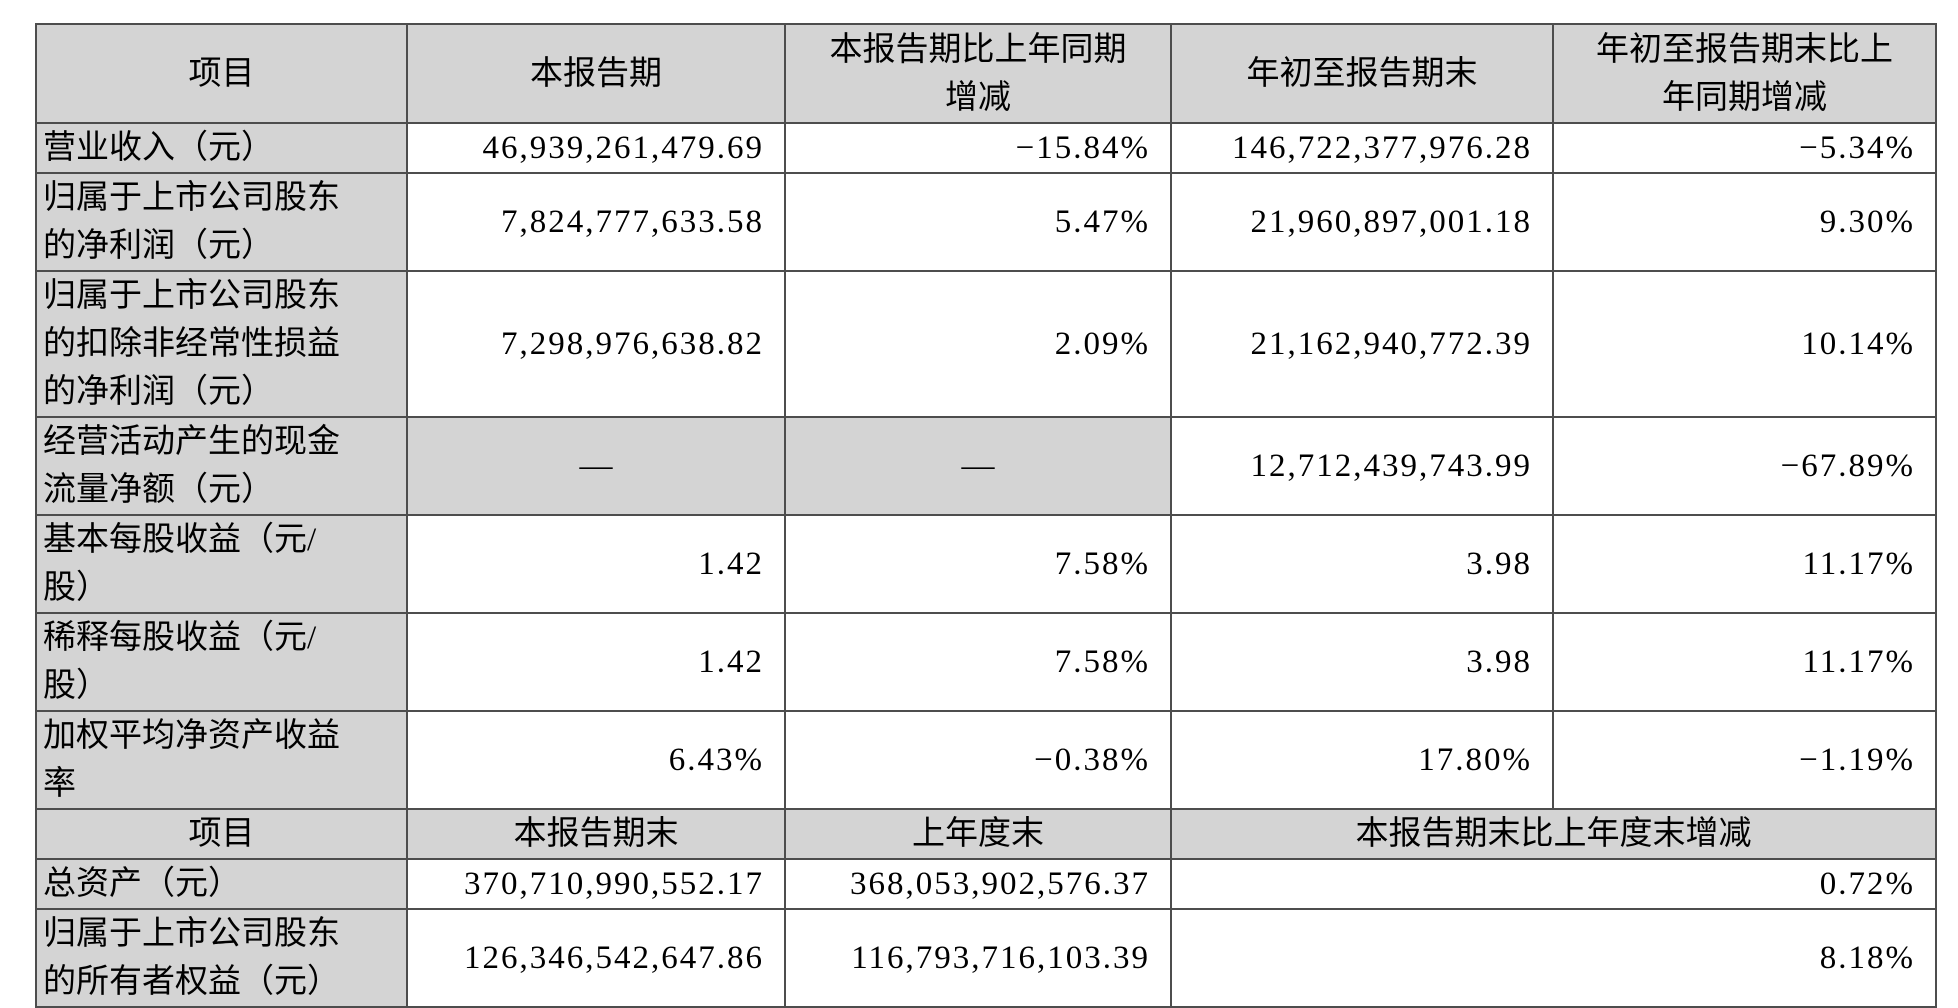  What do you see at coordinates (221, 73) in the screenshot?
I see `col-header-item: 项目` at bounding box center [221, 73].